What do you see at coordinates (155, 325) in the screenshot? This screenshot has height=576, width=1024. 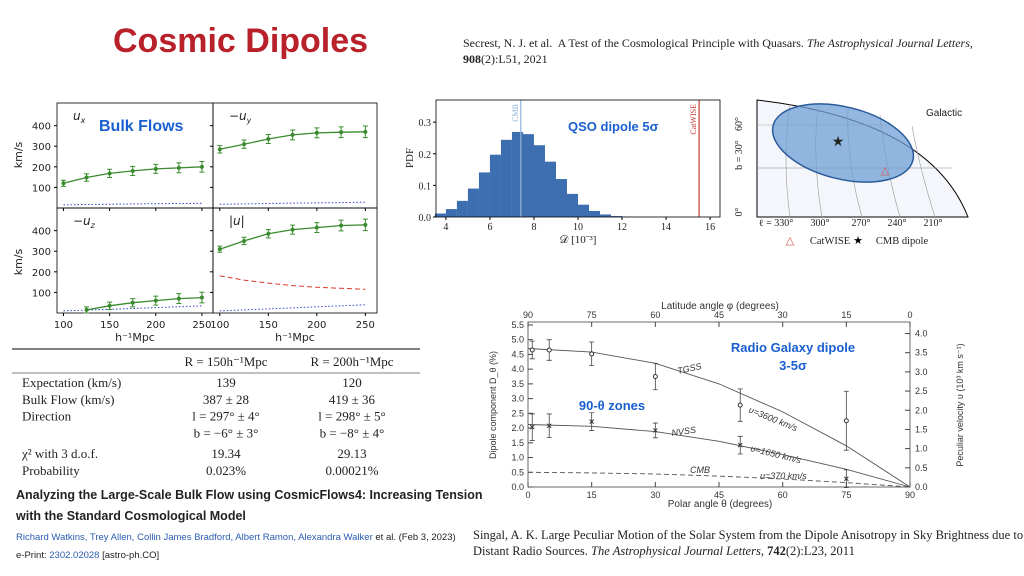 I see `x-tick-label: 200` at bounding box center [155, 325].